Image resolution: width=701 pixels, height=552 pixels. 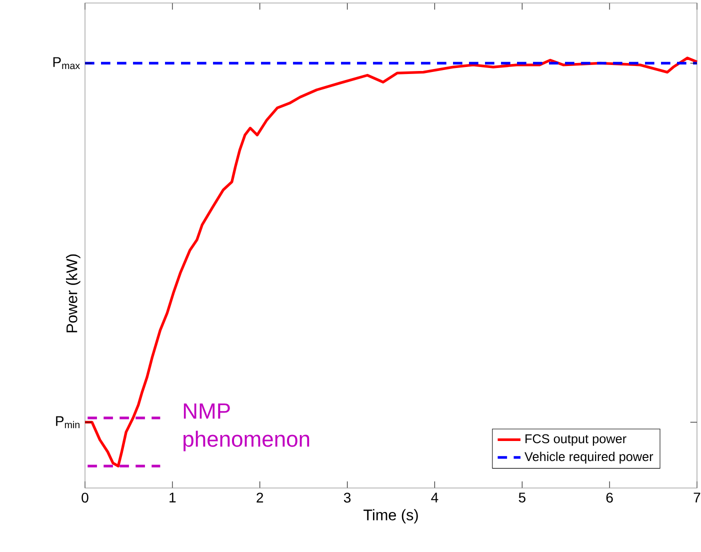 What do you see at coordinates (73, 293) in the screenshot?
I see `y-axis-title: Power (kW)` at bounding box center [73, 293].